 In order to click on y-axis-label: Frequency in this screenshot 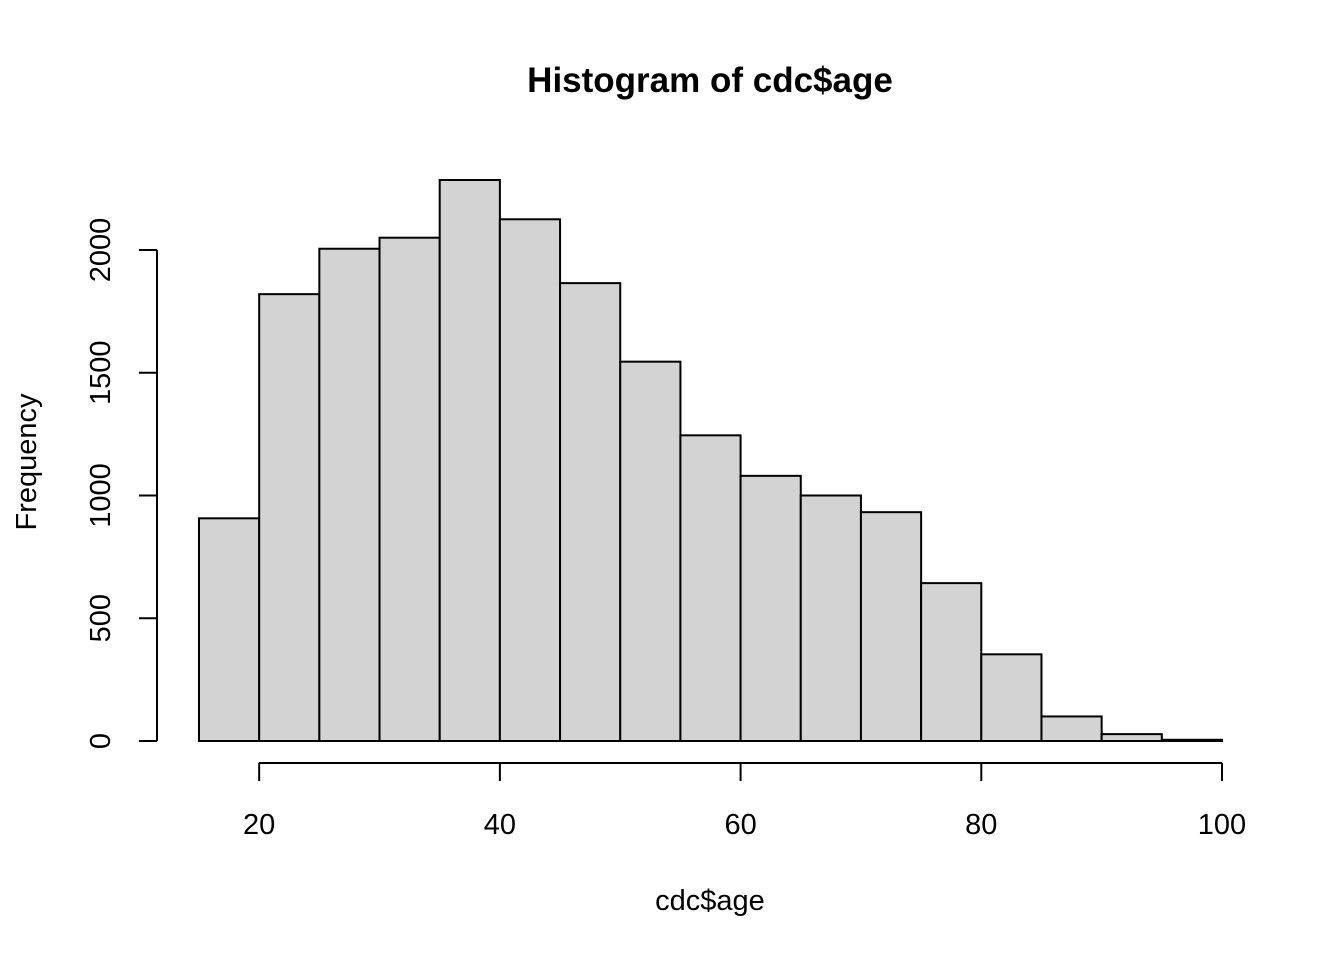, I will do `click(27, 462)`.